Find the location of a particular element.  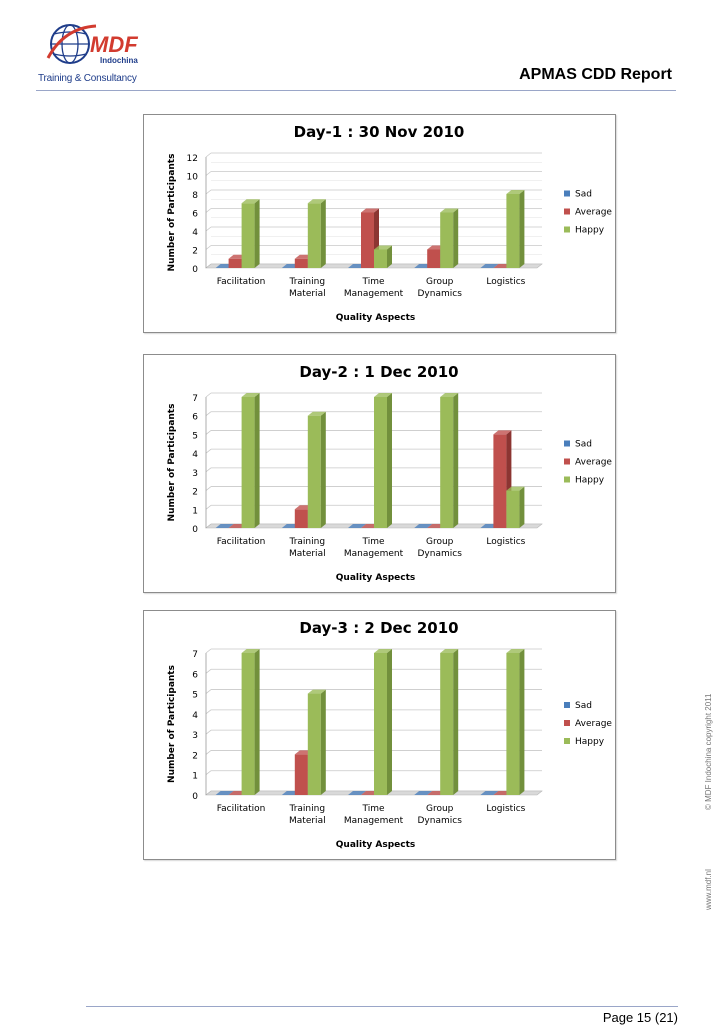

chart-3-ytick-6: 6 is located at coordinates (195, 675).